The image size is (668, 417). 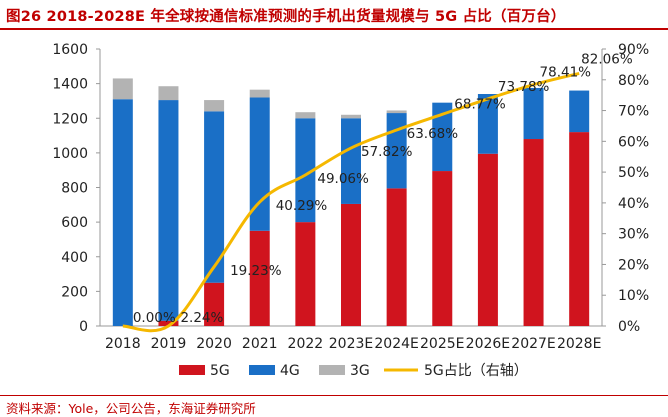 What do you see at coordinates (305, 170) in the screenshot?
I see `bar-4G-2022` at bounding box center [305, 170].